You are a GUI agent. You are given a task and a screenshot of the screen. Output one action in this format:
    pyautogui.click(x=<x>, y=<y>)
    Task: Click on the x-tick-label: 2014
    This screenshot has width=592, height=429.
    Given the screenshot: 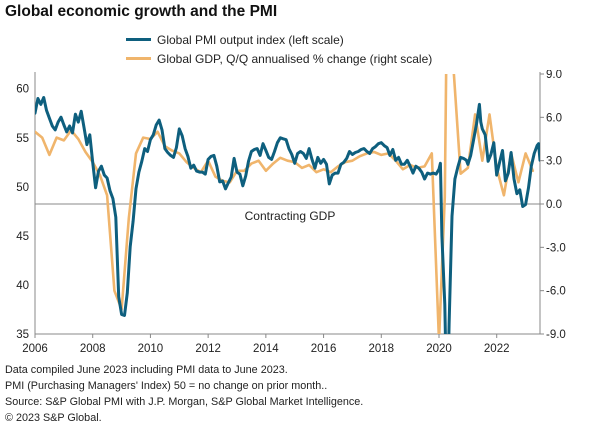 What is the action you would take?
    pyautogui.click(x=266, y=349)
    